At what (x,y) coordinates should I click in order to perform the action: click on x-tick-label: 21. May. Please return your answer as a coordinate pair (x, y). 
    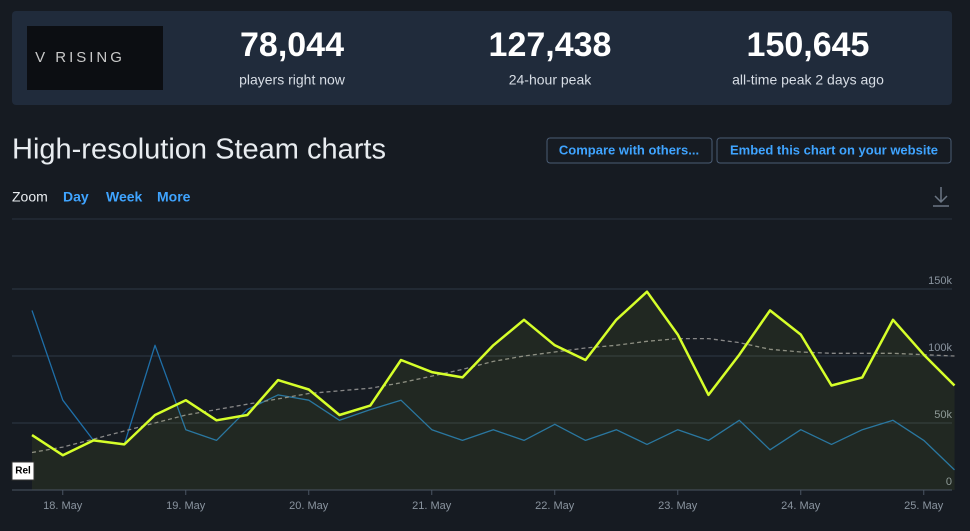
    Looking at the image, I should click on (432, 506).